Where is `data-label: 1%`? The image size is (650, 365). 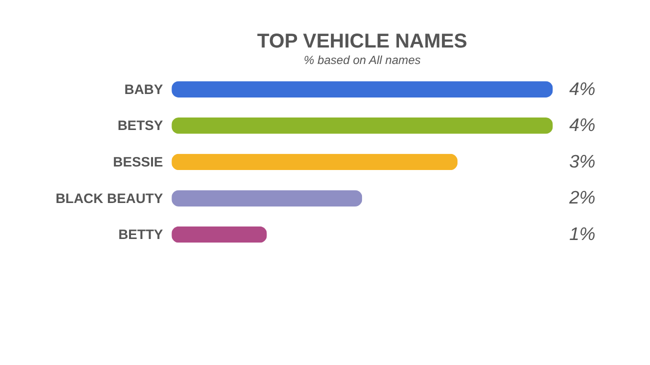
data-label: 1% is located at coordinates (582, 234).